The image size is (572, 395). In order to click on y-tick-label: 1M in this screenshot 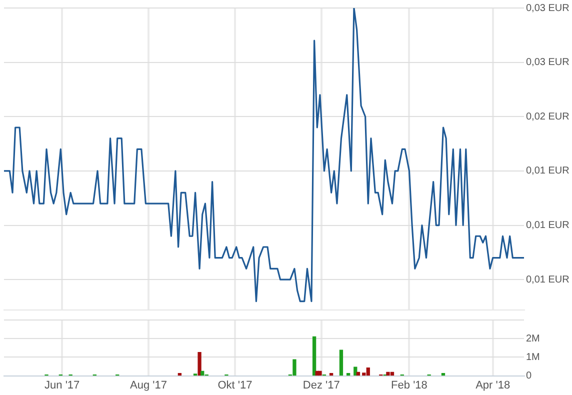, I will do `click(533, 357)`.